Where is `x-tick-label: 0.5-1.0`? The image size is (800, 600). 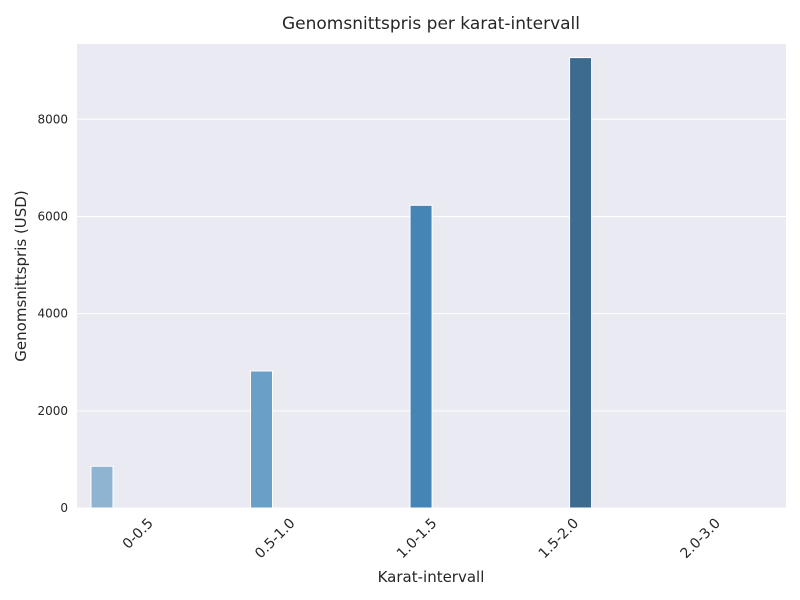 x-tick-label: 0.5-1.0 is located at coordinates (275, 539).